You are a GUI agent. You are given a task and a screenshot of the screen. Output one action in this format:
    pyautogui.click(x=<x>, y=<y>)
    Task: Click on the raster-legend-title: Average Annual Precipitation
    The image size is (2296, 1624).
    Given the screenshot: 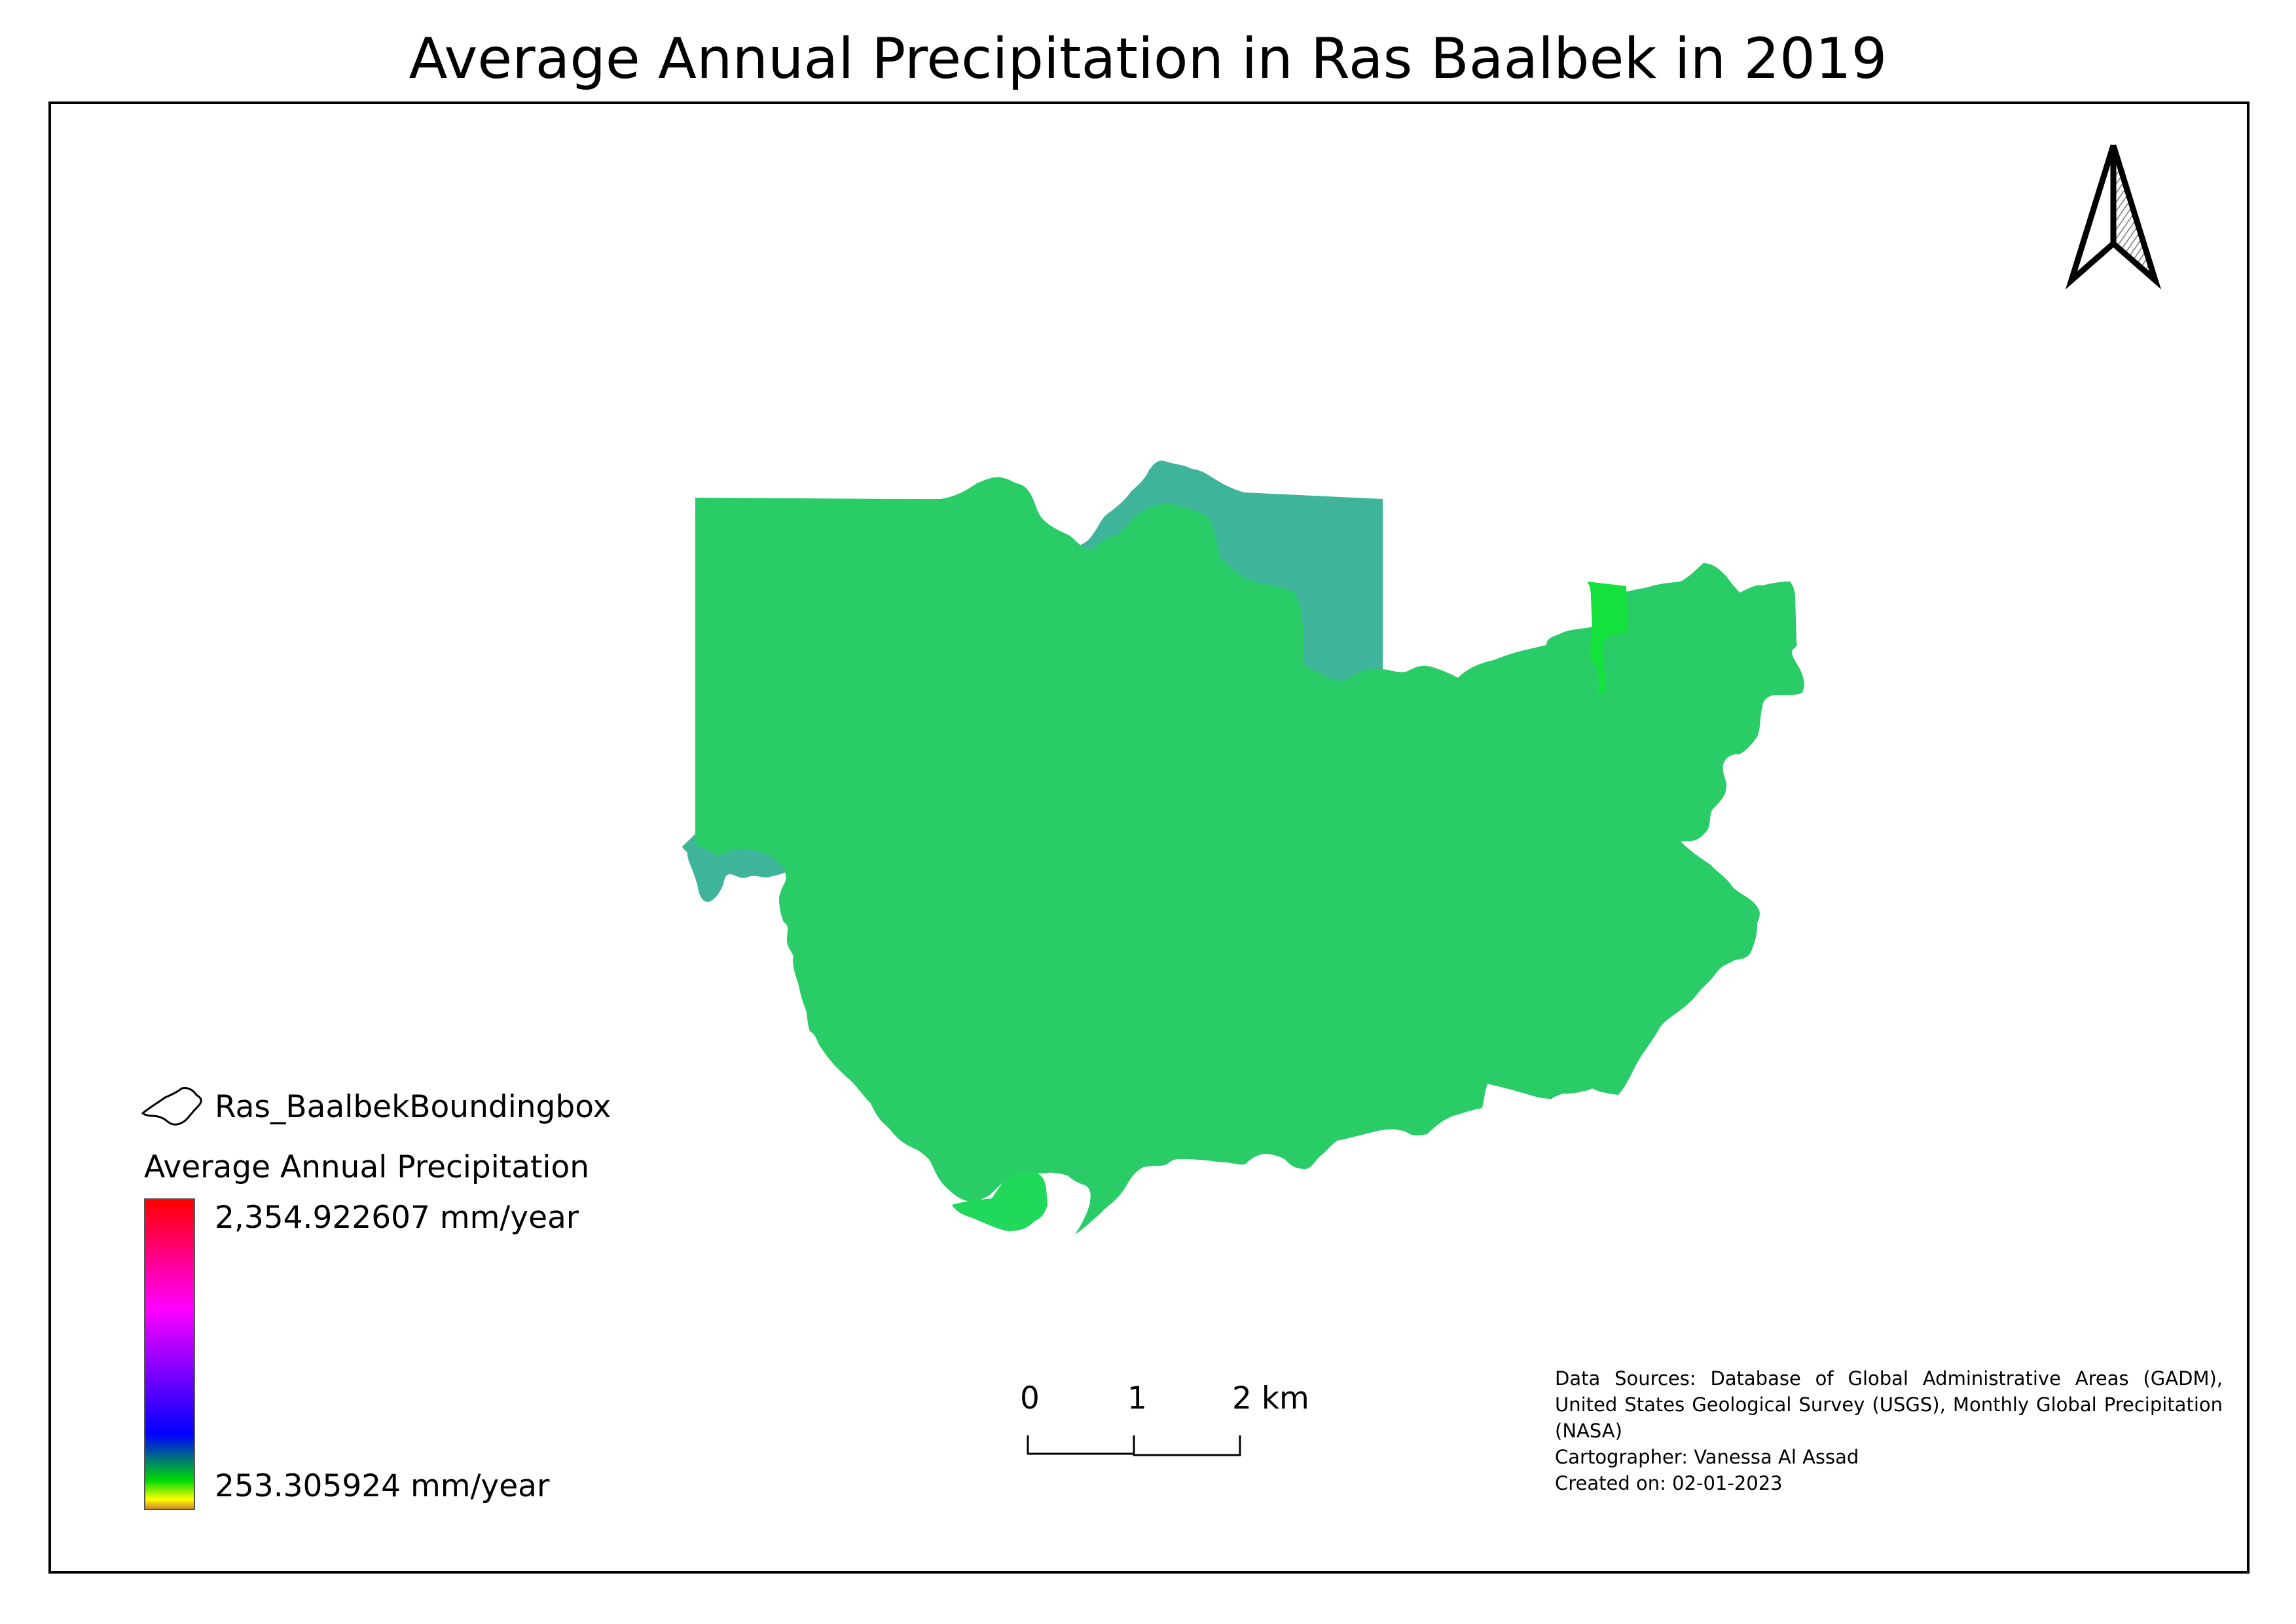 What is the action you would take?
    pyautogui.click(x=367, y=1167)
    